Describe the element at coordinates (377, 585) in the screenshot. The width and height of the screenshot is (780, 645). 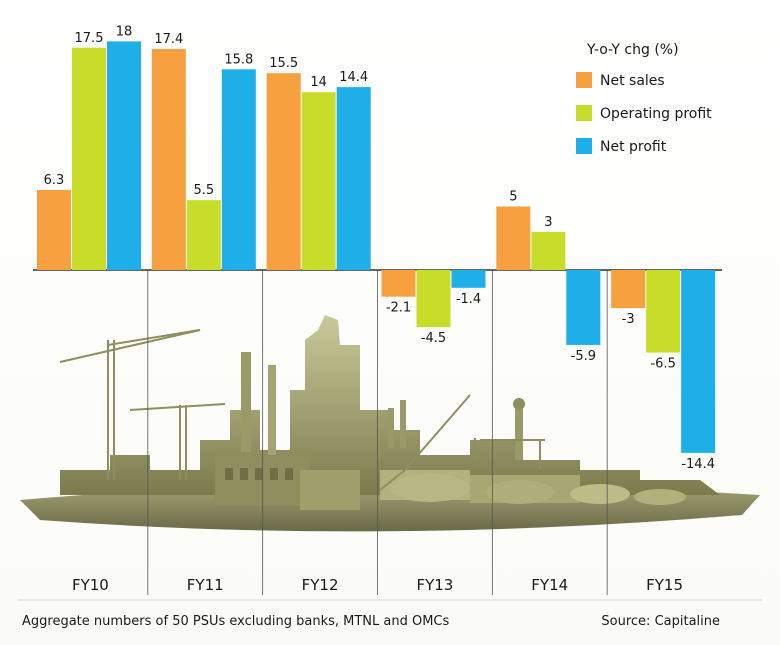
I see `category-labels: FY10 FY11 FY12 FY13 FY14 FY15` at that location.